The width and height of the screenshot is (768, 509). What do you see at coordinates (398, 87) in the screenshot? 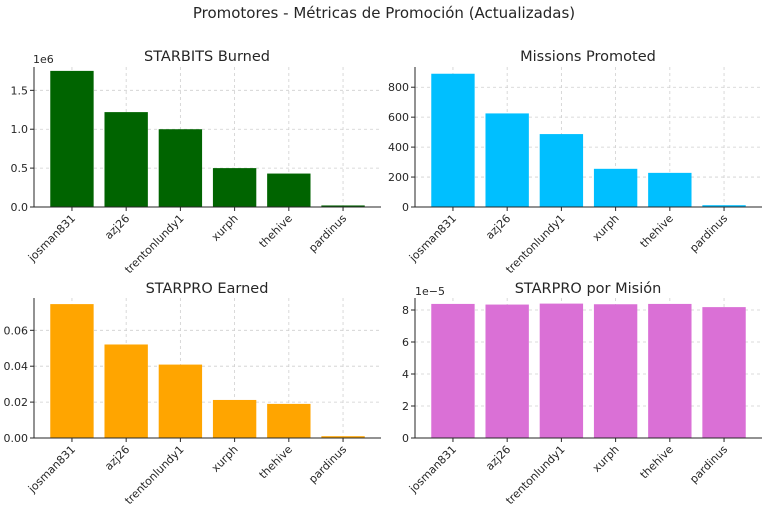
I see `y-tick-label: 800` at bounding box center [398, 87].